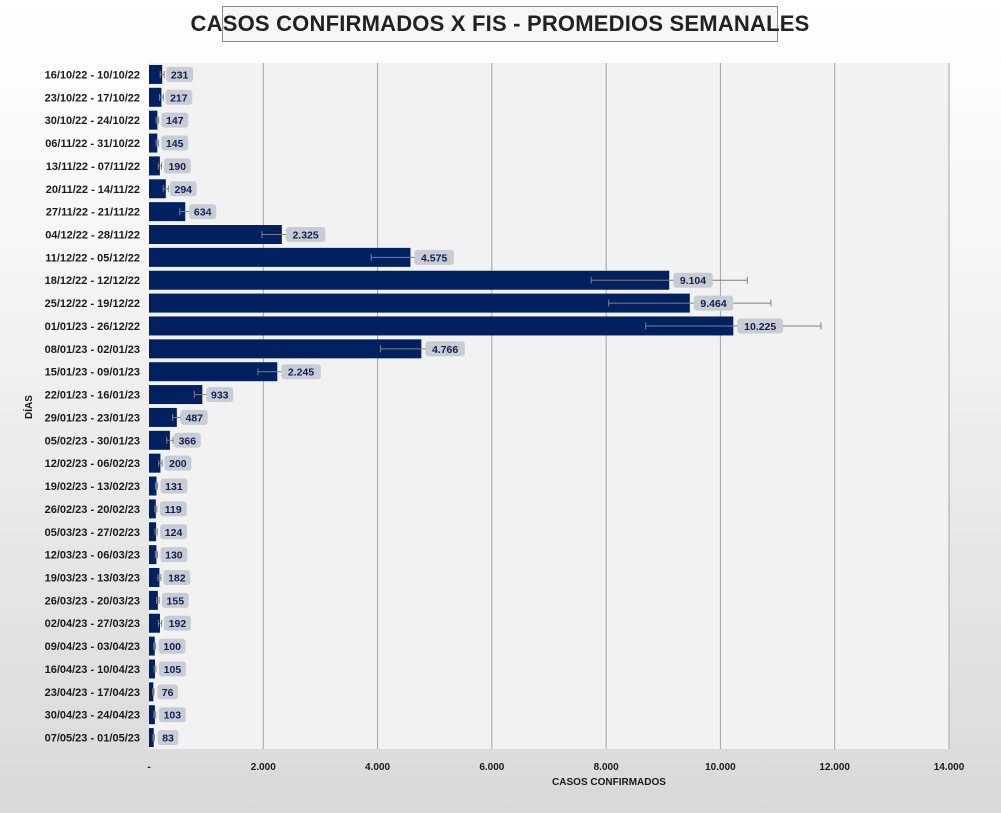 The width and height of the screenshot is (1001, 813). Describe the element at coordinates (93, 190) in the screenshot. I see `category-label: 20/11/22 - 14/11/22` at that location.